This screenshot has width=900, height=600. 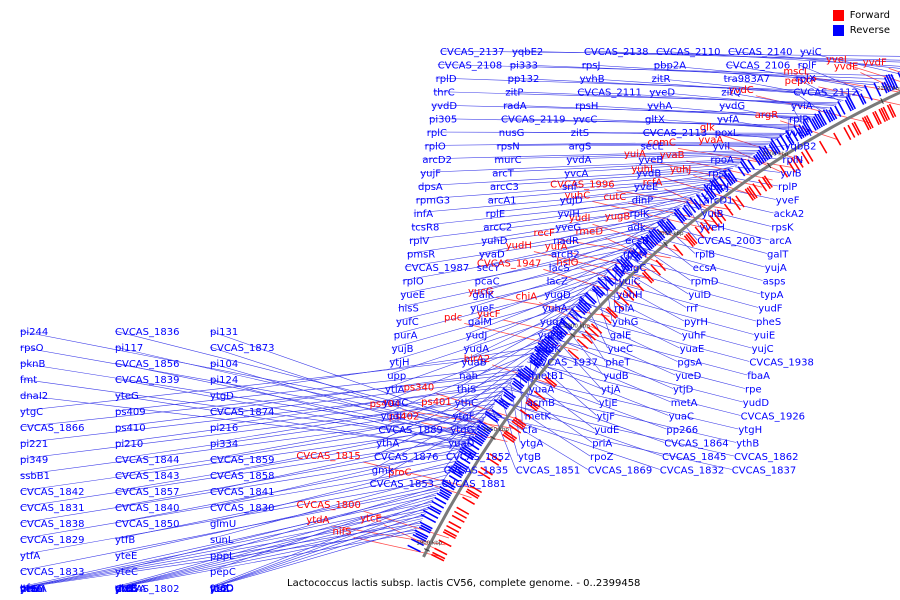 What do you see at coordinates (861, 30) in the screenshot?
I see `legend-item-reverse: Reverse` at bounding box center [861, 30].